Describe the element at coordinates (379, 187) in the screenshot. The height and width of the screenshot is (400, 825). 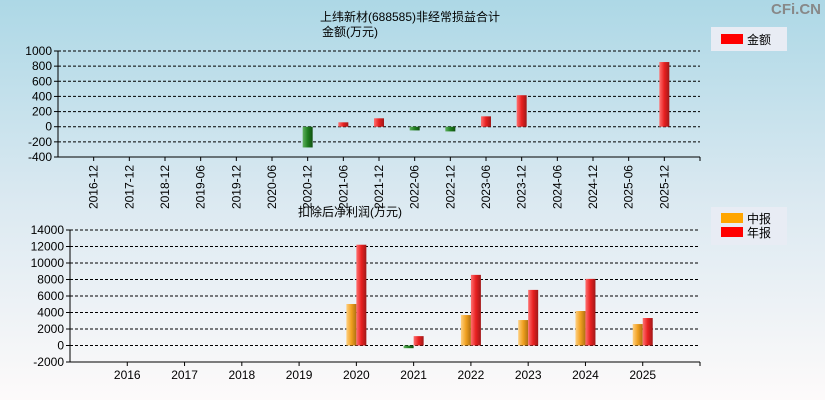
I see `x-tick-label: 2021-12` at that location.